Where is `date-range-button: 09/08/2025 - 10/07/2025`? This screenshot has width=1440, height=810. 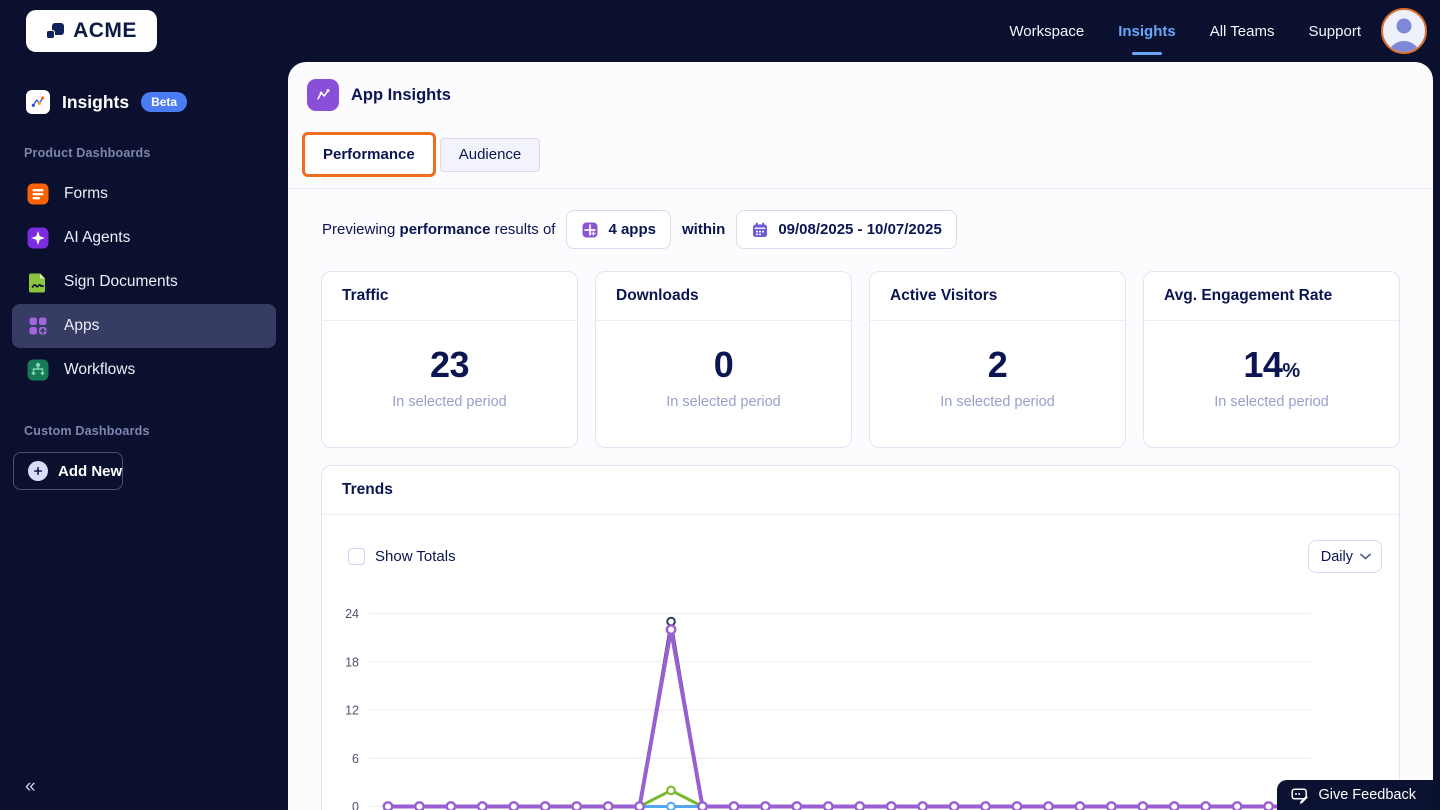
date-range-button: 09/08/2025 - 10/07/2025 is located at coordinates (846, 229).